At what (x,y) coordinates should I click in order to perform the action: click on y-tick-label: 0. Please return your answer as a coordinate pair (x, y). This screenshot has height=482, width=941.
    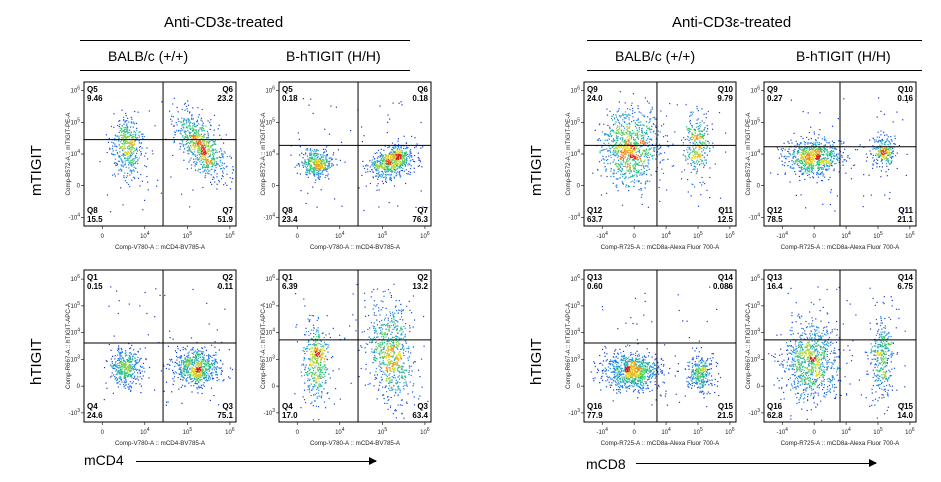
    Looking at the image, I should click on (79, 187).